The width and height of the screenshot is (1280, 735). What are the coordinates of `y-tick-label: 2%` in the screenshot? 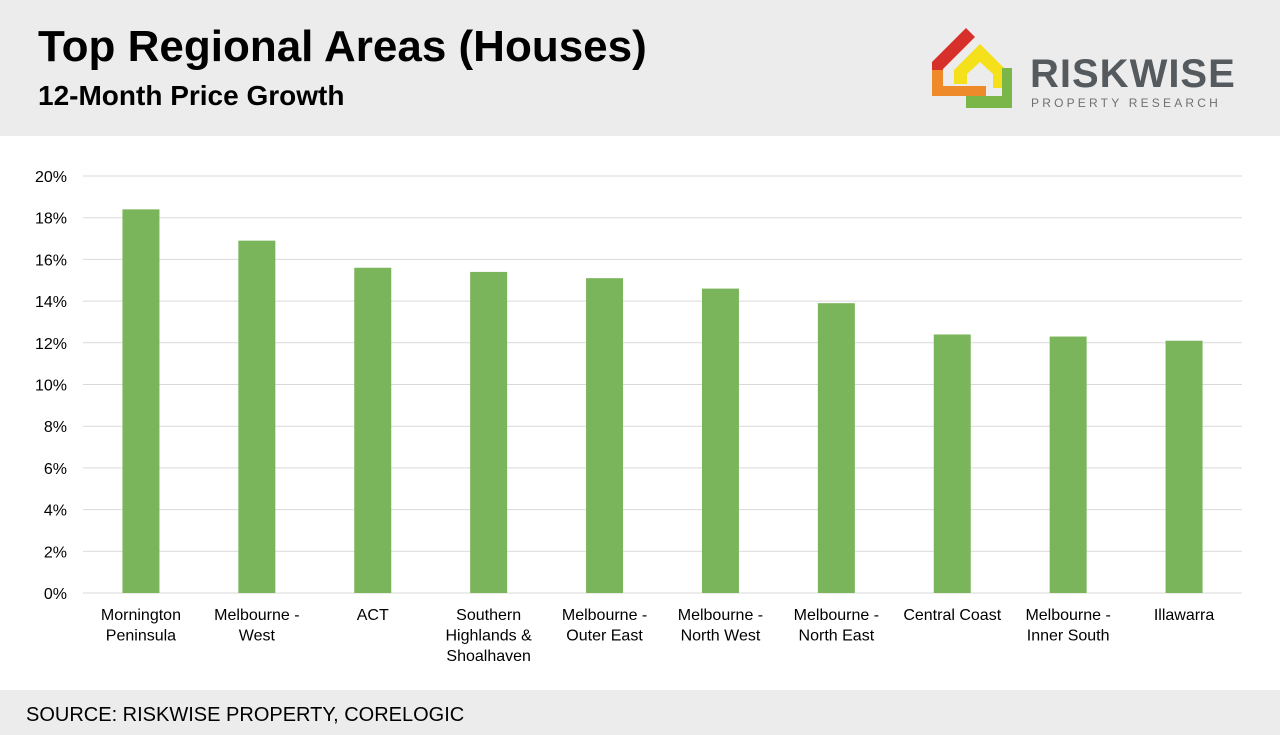 It's located at (55, 552).